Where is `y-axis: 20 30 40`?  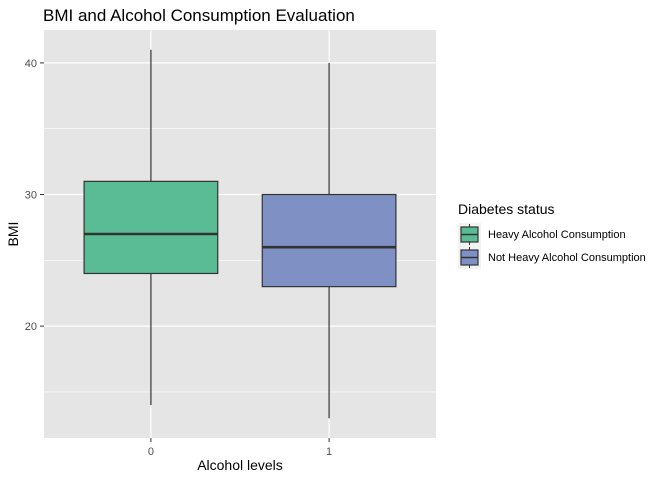 y-axis: 20 30 40 is located at coordinates (34, 195).